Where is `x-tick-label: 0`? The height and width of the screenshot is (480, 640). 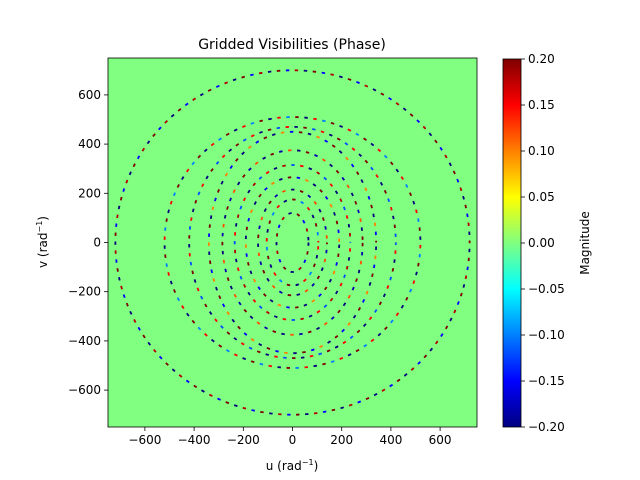
x-tick-label: 0 is located at coordinates (293, 440).